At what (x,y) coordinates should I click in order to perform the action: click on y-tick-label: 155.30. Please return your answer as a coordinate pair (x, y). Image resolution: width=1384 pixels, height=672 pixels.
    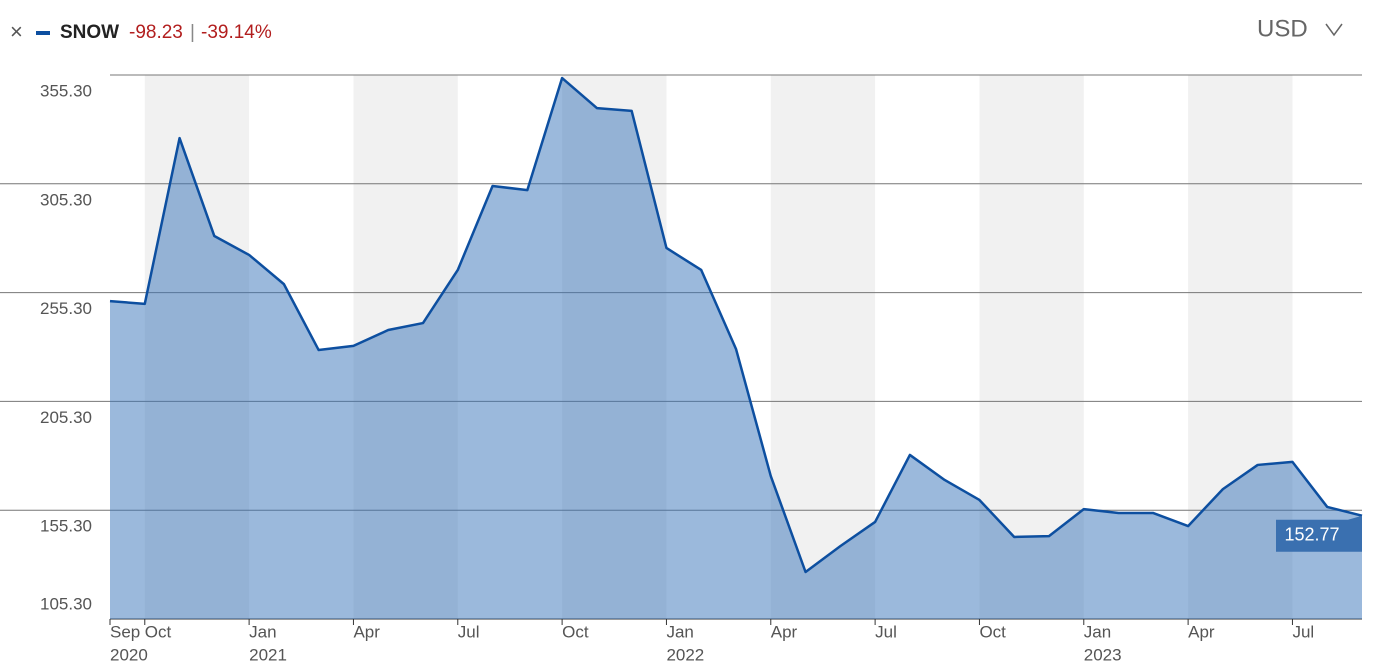
    Looking at the image, I should click on (66, 526).